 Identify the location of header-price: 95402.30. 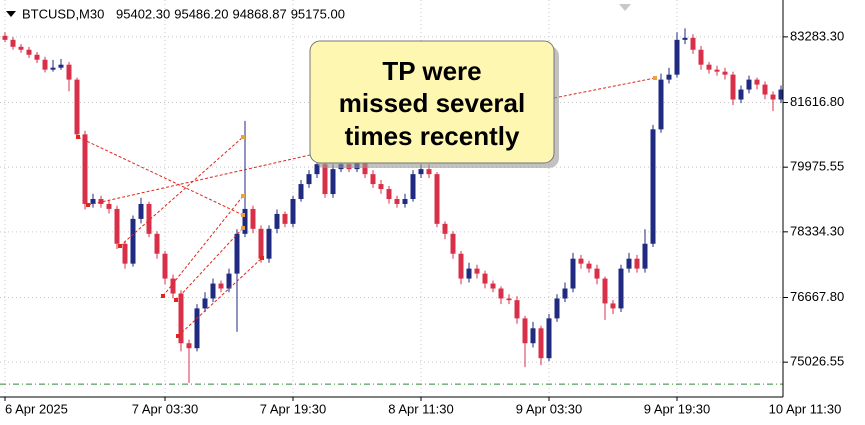
(143, 13).